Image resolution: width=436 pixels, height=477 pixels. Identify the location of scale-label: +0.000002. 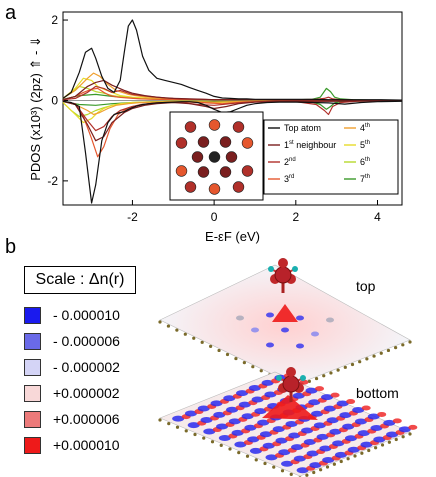
(86, 393).